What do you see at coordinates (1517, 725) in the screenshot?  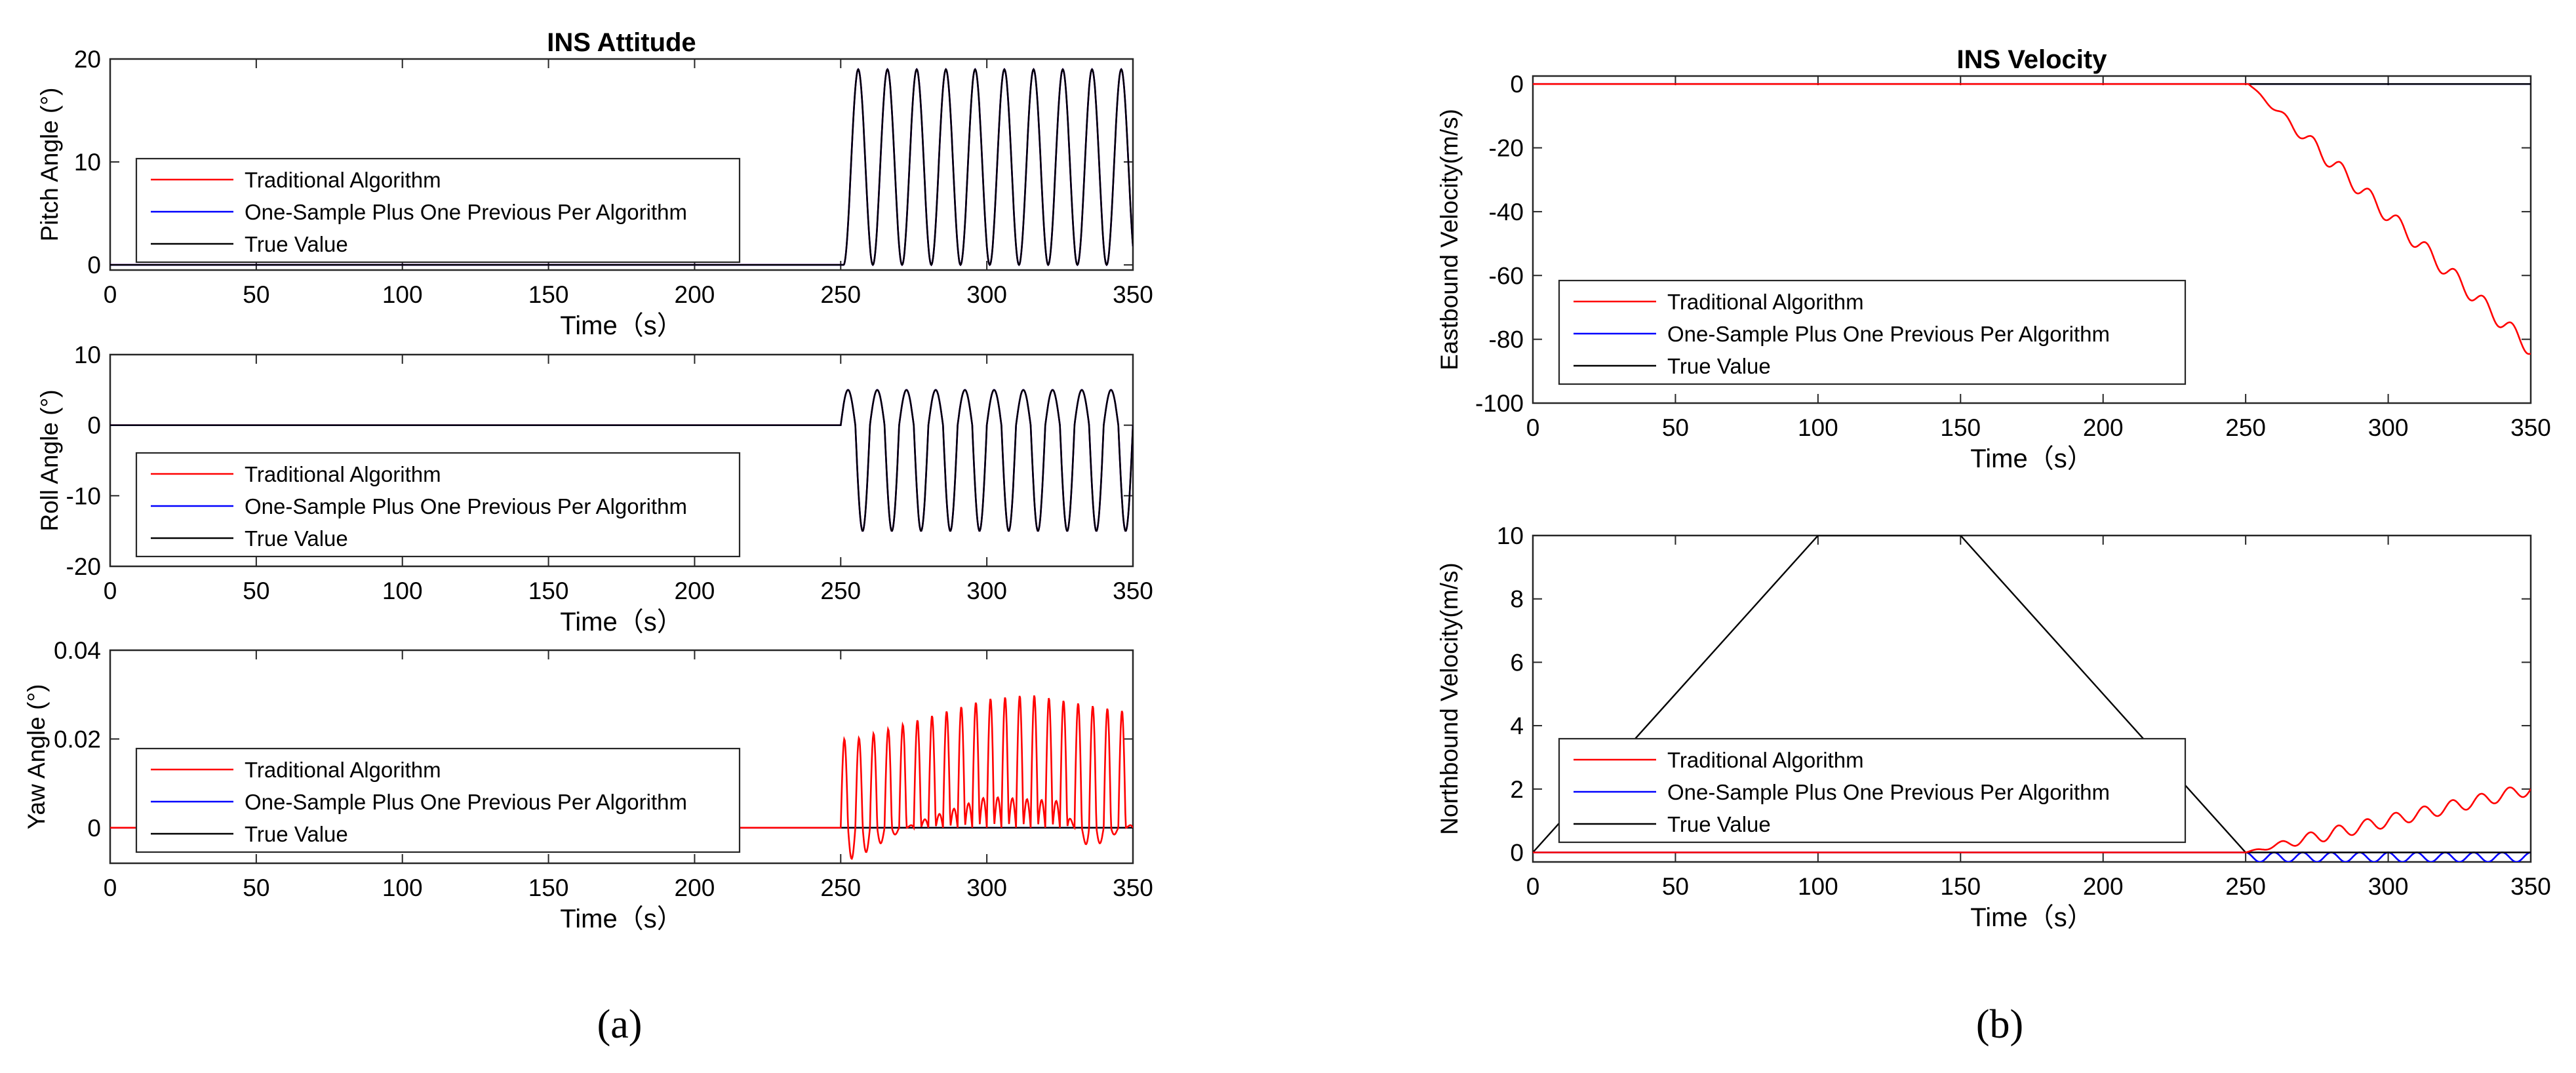 I see `y-tick-label: 4` at bounding box center [1517, 725].